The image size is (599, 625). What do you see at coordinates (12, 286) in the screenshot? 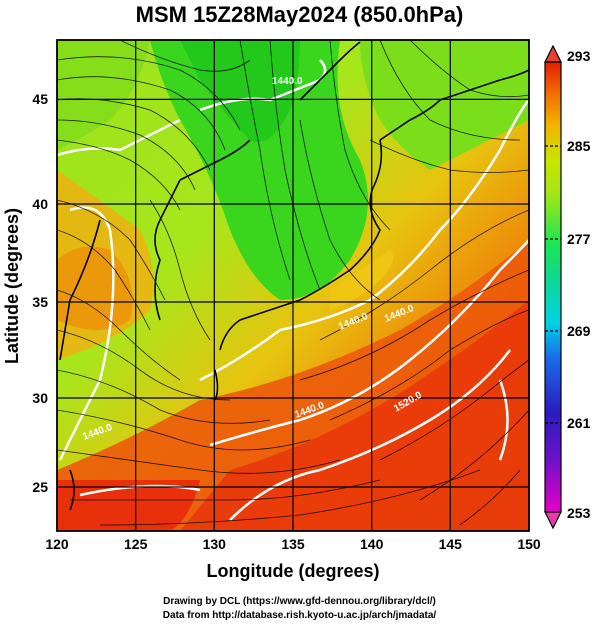
I see `y-axis-label: Latitude (degrees)` at bounding box center [12, 286].